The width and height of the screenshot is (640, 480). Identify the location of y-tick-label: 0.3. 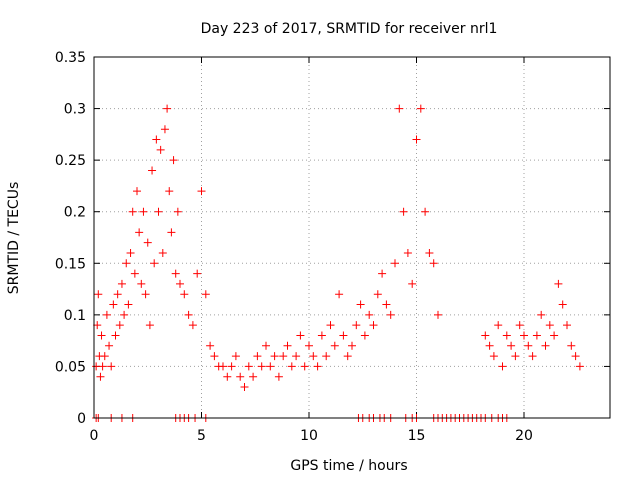
(75, 110).